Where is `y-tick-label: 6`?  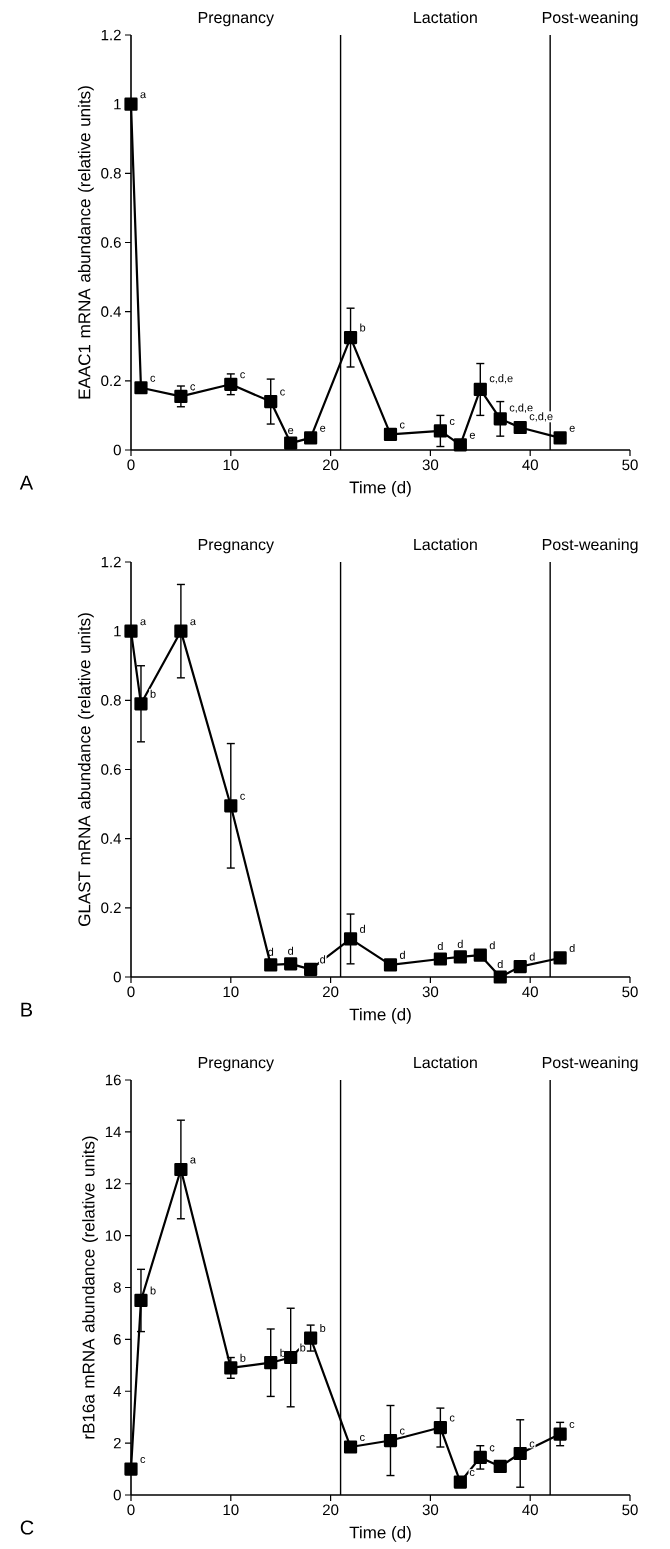
y-tick-label: 6 is located at coordinates (117, 1339).